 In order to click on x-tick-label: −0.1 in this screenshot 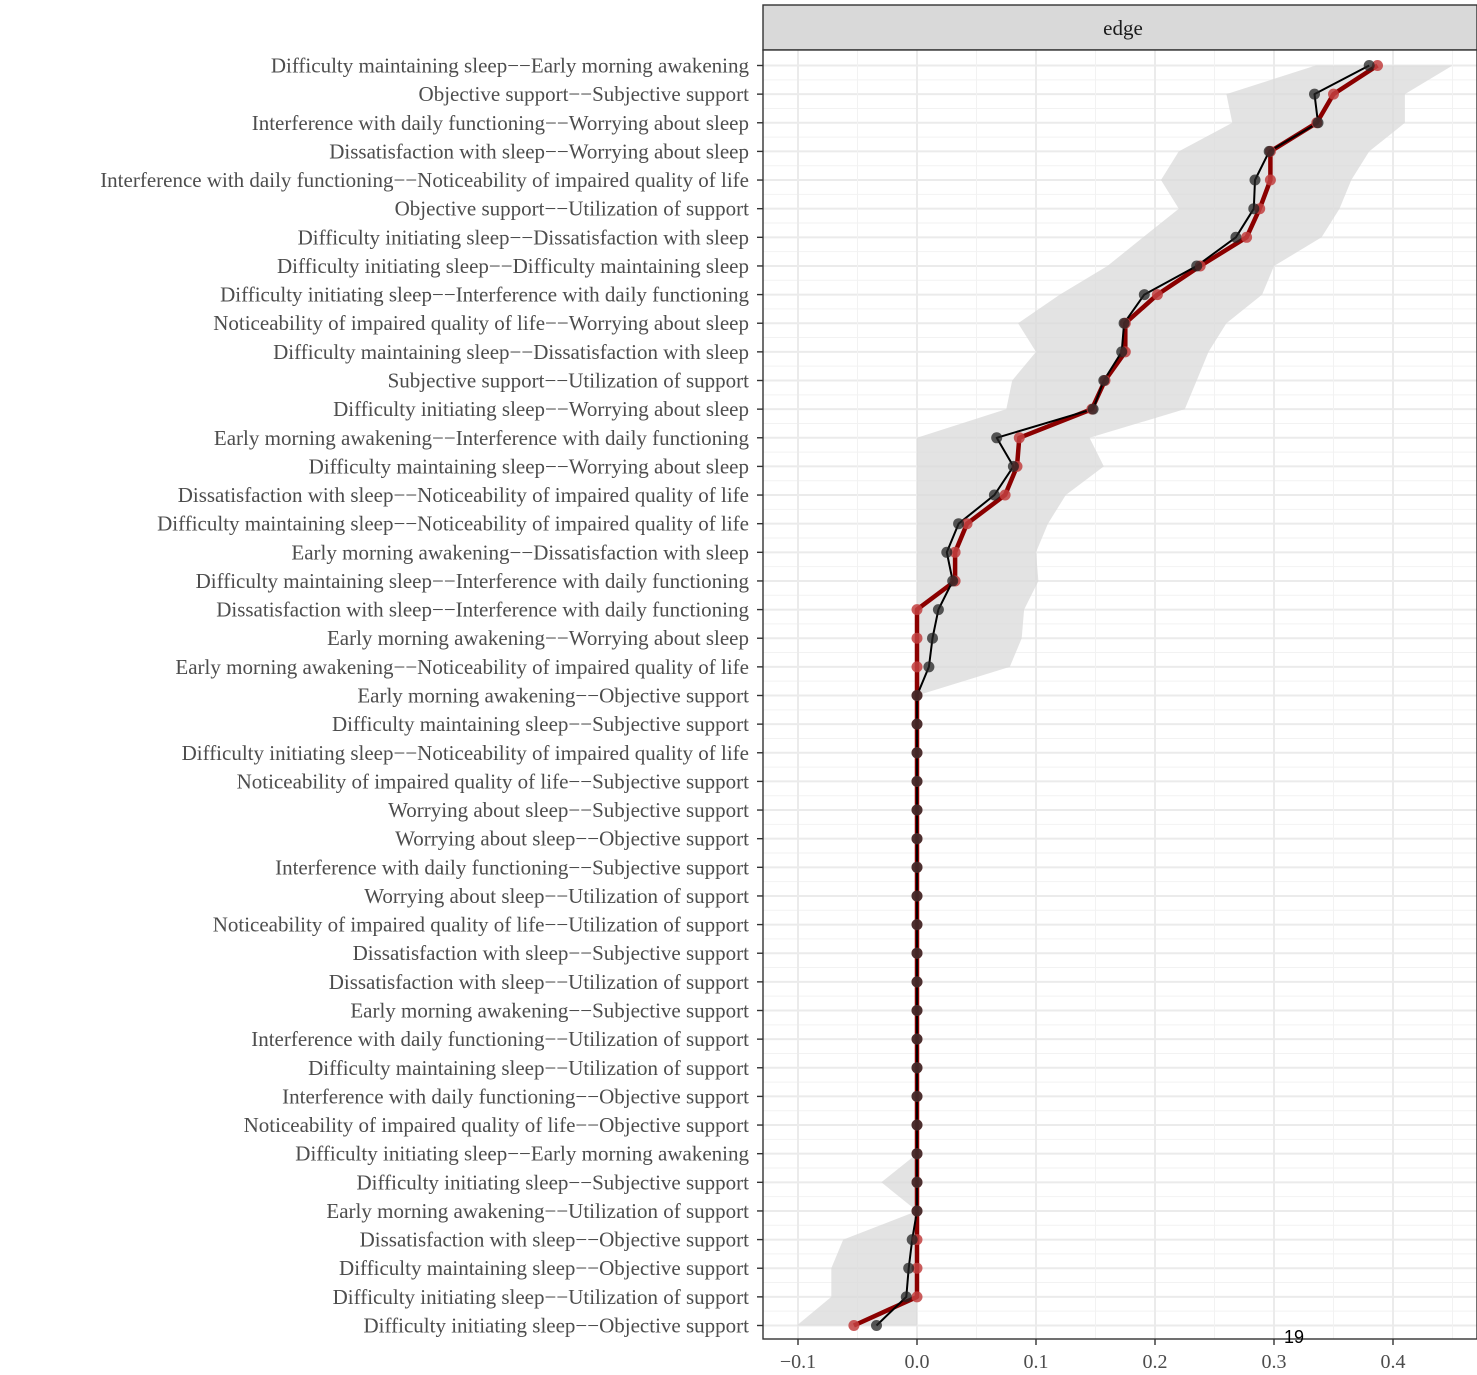, I will do `click(798, 1362)`.